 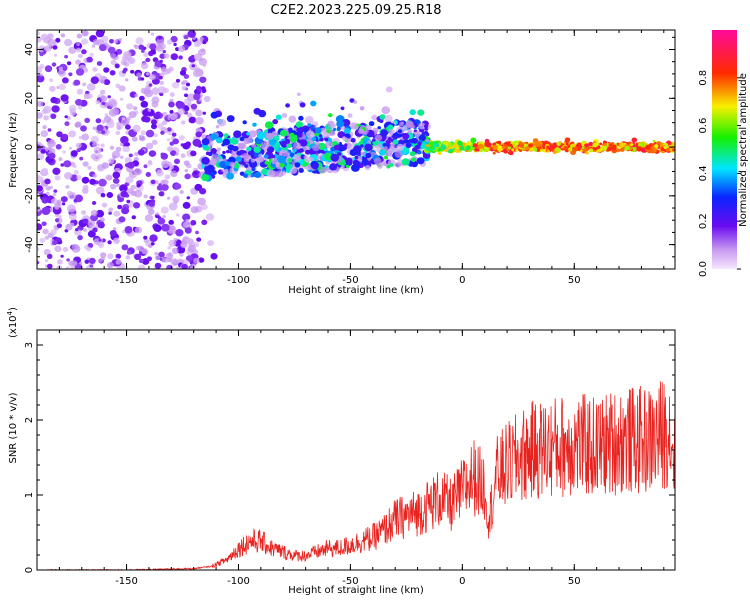 I want to click on x-tick-label: 50, so click(x=574, y=280).